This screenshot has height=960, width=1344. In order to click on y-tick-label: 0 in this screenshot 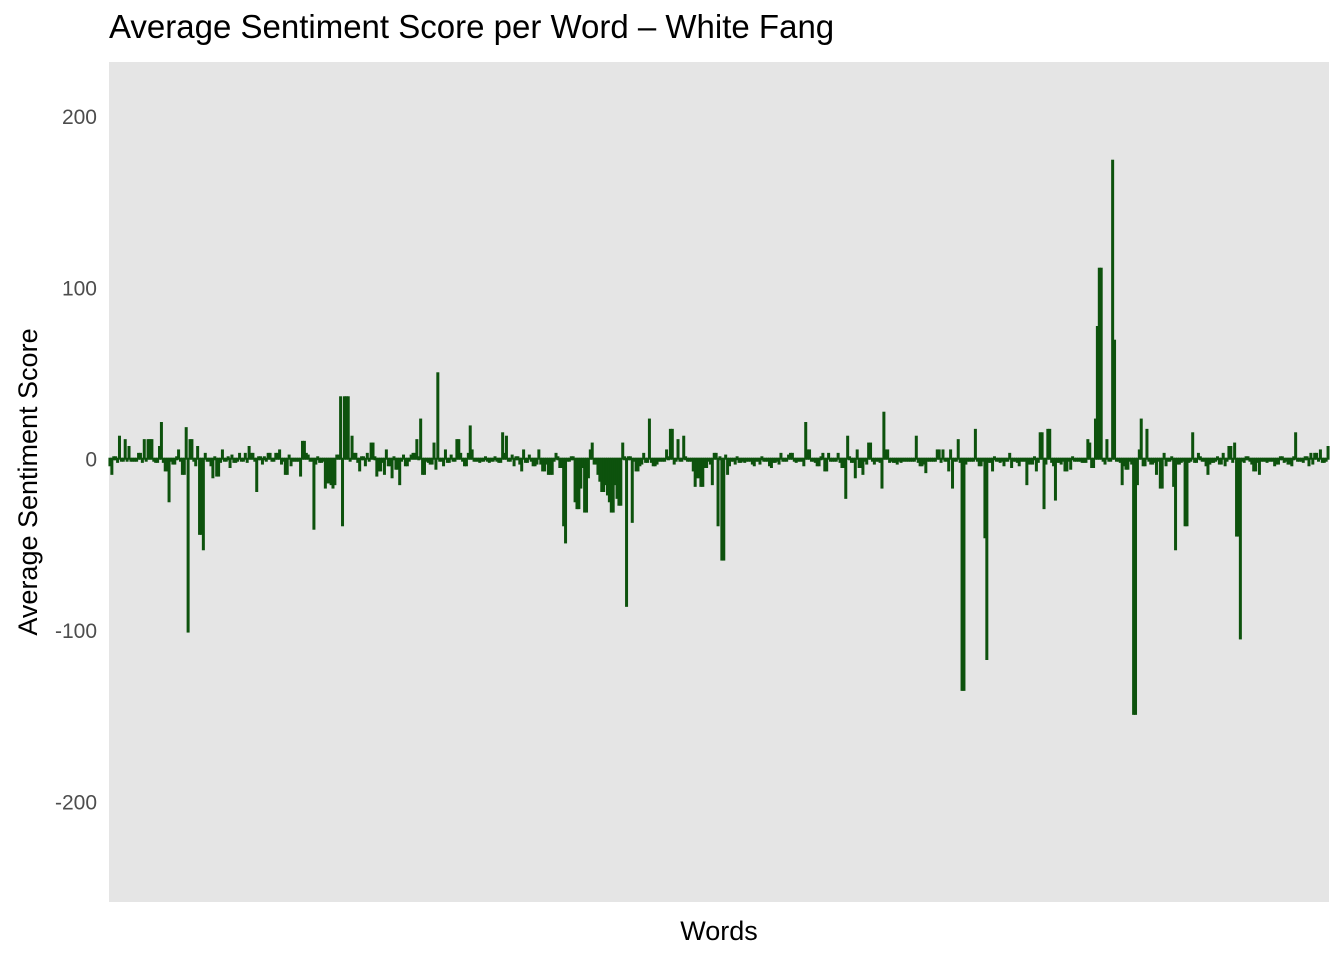, I will do `click(91, 460)`.